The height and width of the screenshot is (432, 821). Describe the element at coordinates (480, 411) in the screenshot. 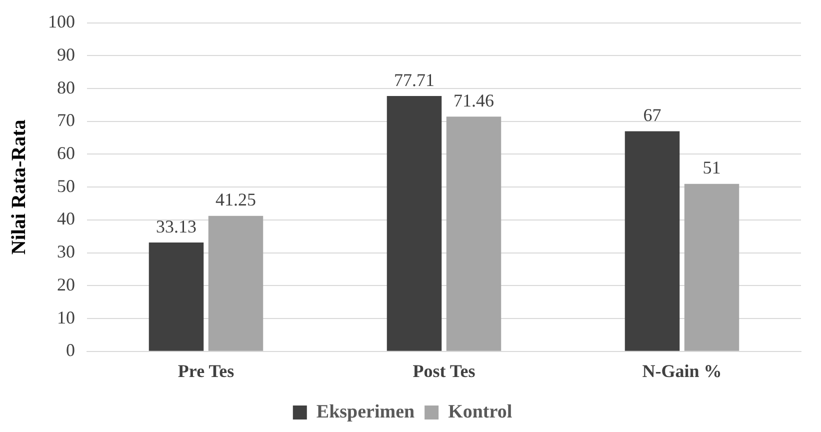

I see `legend-label: Kontrol` at that location.